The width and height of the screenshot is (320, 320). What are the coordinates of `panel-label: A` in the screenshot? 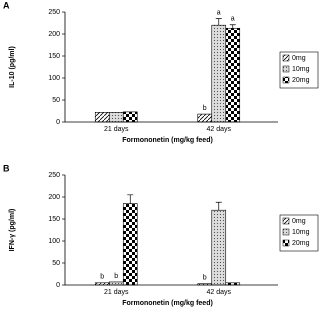 It's located at (6, 5).